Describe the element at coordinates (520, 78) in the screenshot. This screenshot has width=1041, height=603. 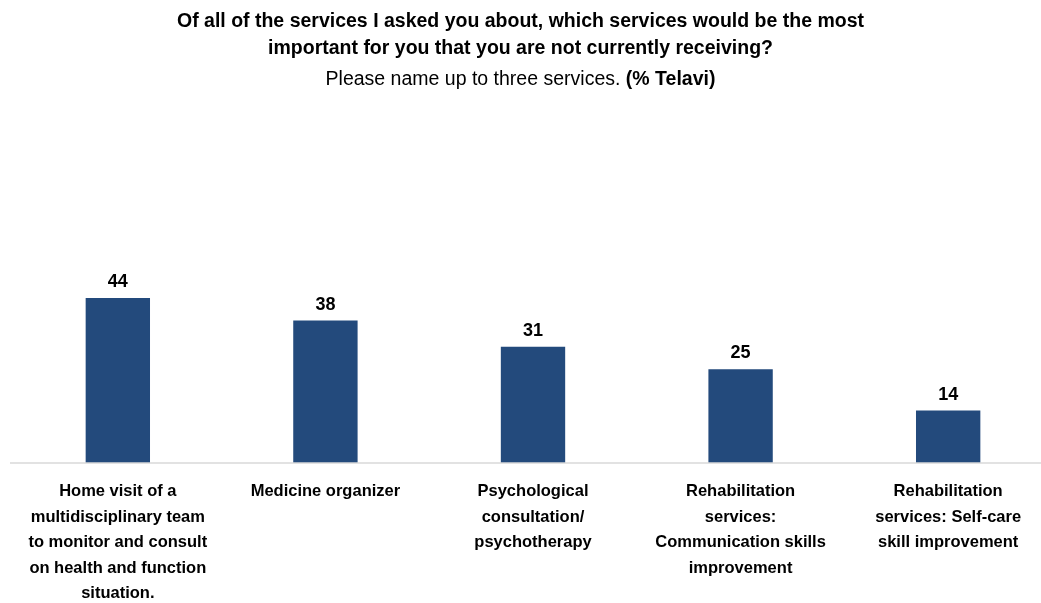
I see `chart-subtitle: Please name up to three services. (% Telavi)` at that location.